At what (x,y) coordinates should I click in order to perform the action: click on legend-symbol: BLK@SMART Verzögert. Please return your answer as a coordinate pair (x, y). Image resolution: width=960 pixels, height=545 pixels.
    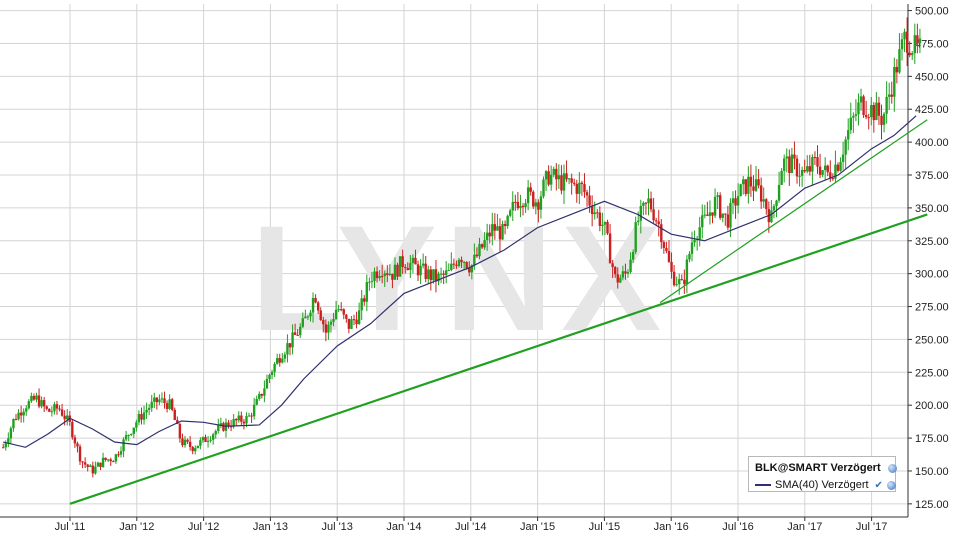
    Looking at the image, I should click on (826, 468).